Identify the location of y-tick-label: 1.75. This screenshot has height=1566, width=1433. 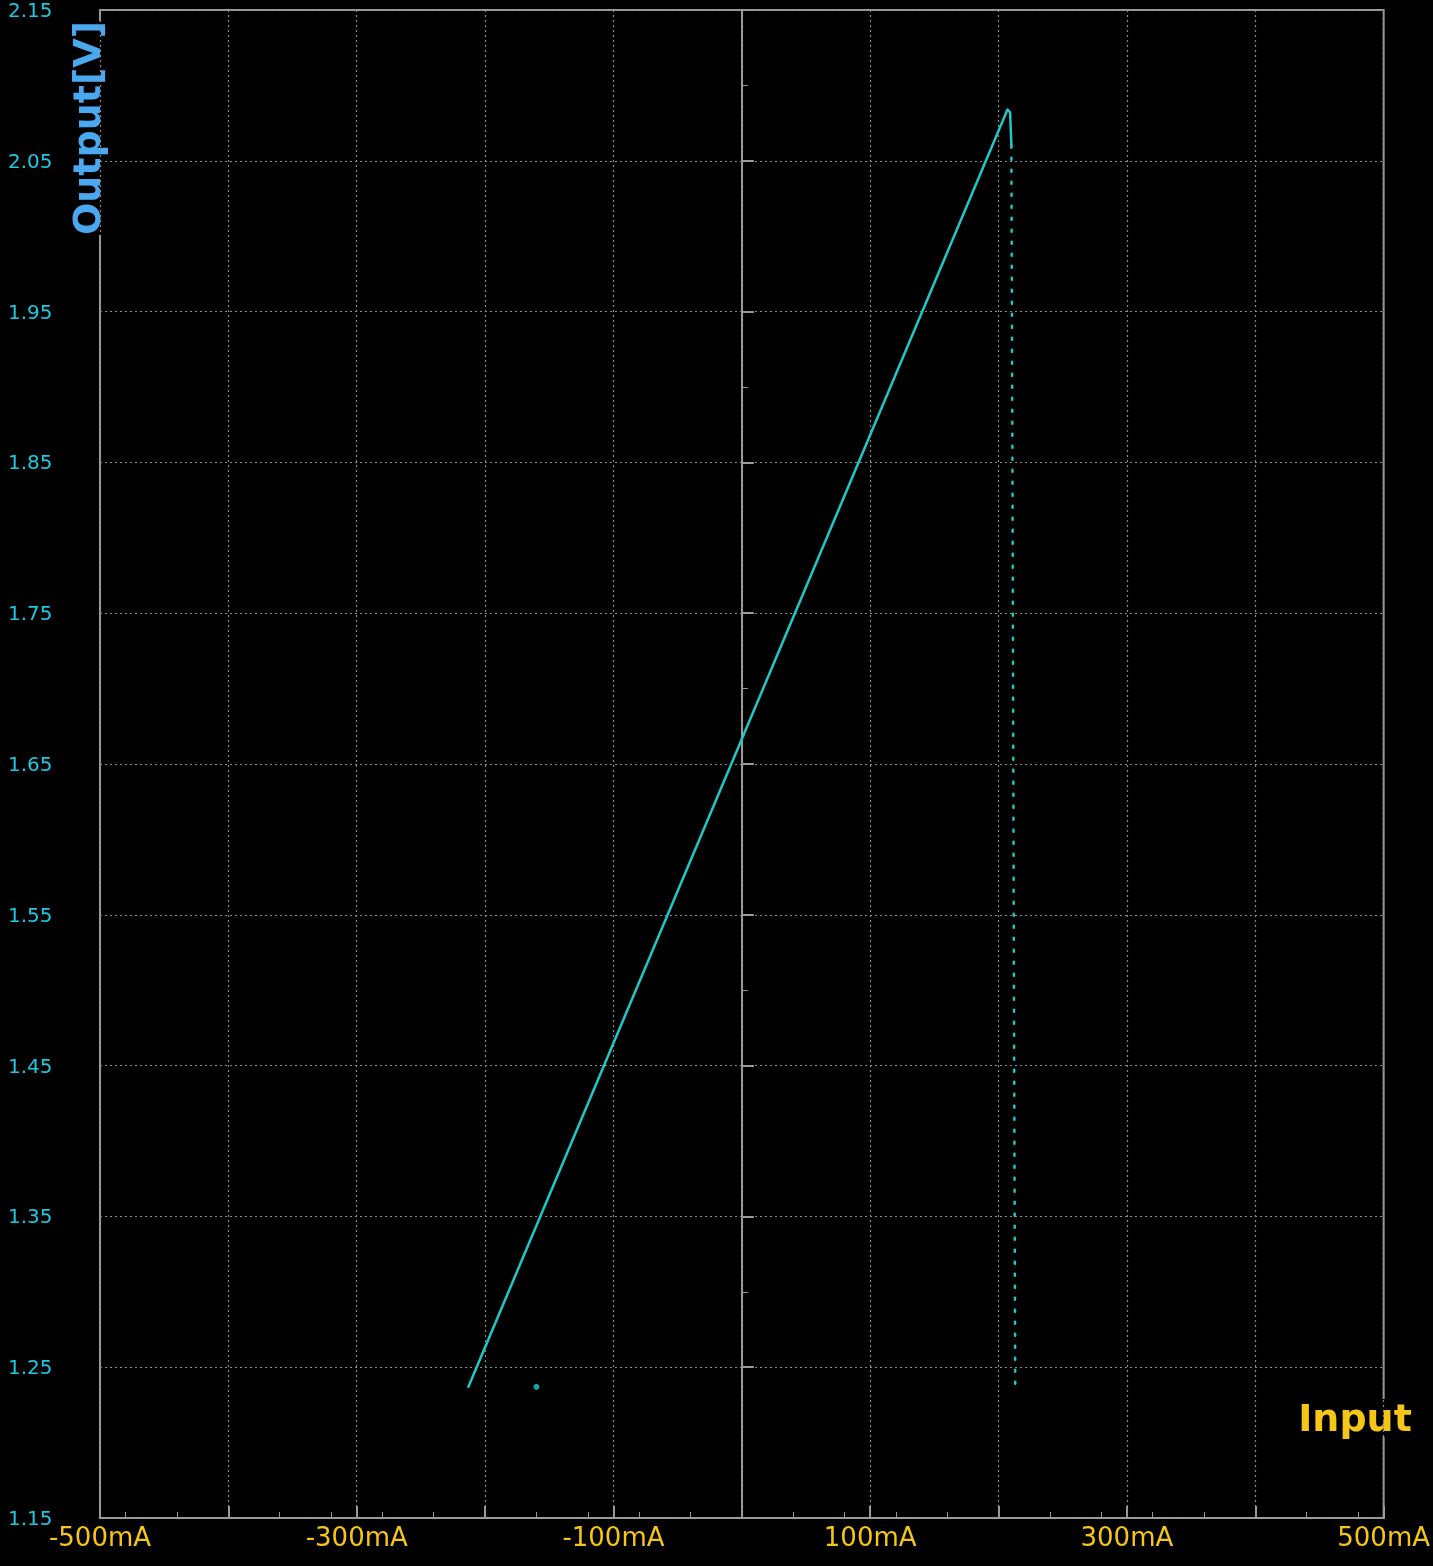
(30, 613).